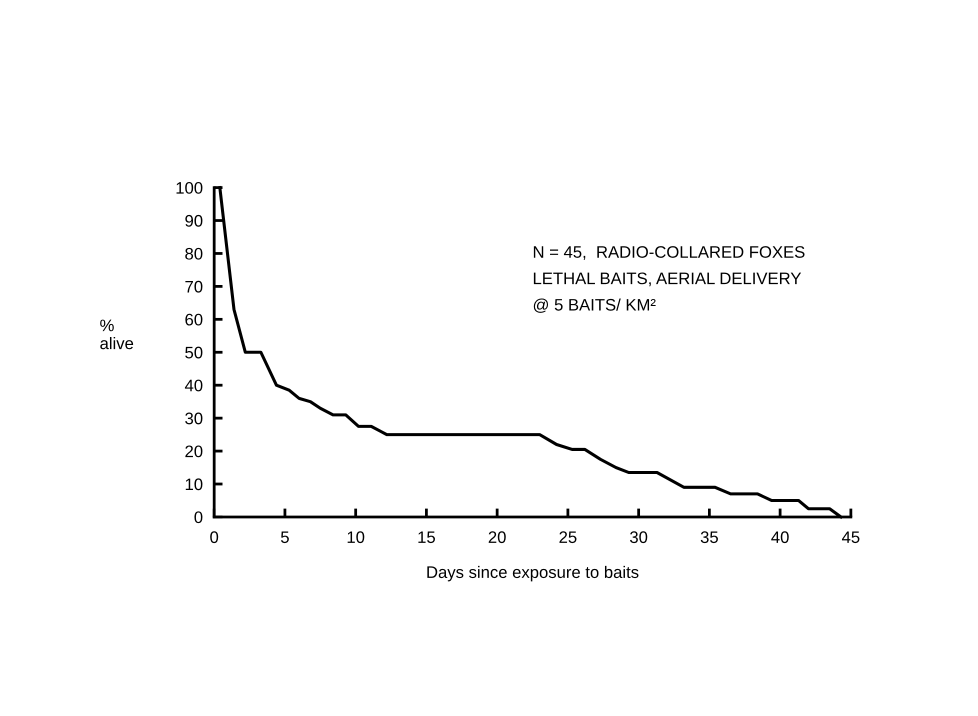 This screenshot has height=716, width=978. I want to click on y-tick-label: 20, so click(193, 451).